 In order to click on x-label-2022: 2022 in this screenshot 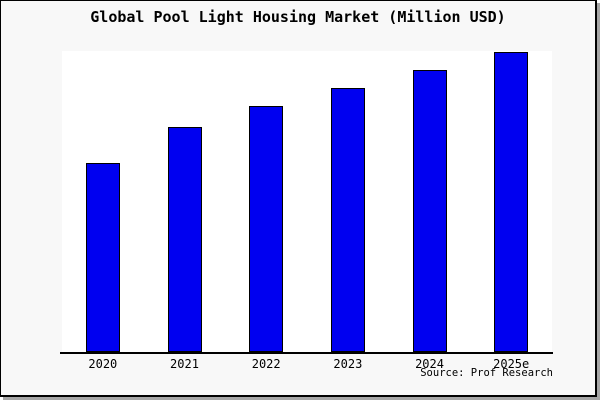, I will do `click(266, 364)`.